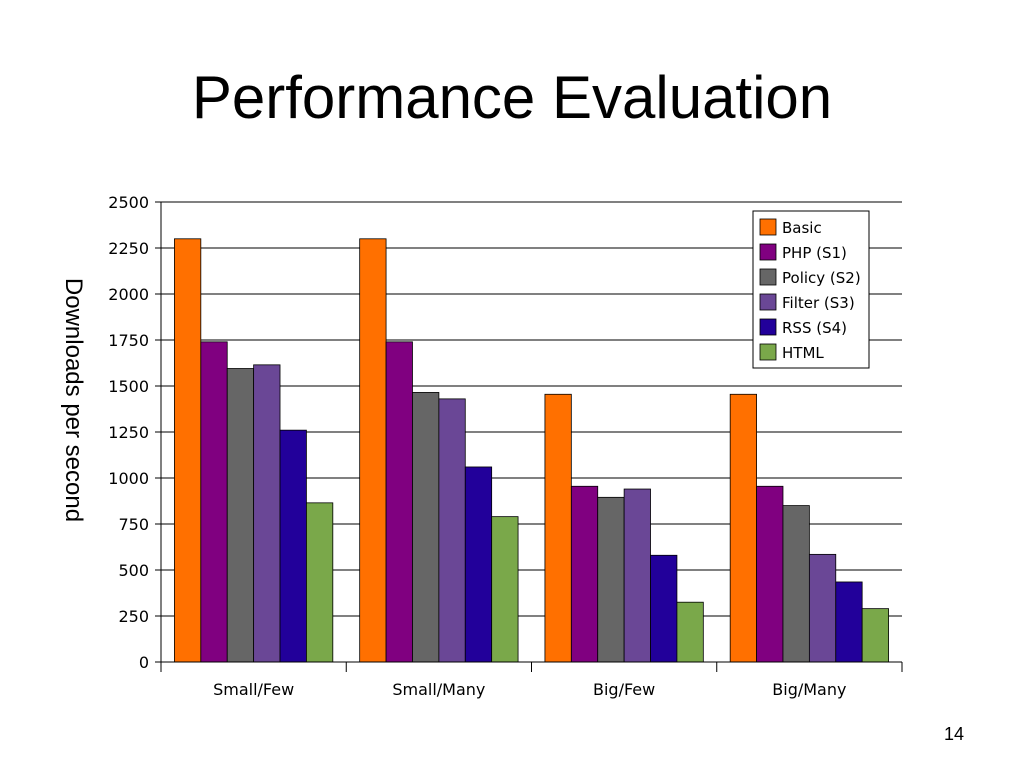 The image size is (1024, 768). Describe the element at coordinates (128, 386) in the screenshot. I see `y-tick-label: 1500` at that location.